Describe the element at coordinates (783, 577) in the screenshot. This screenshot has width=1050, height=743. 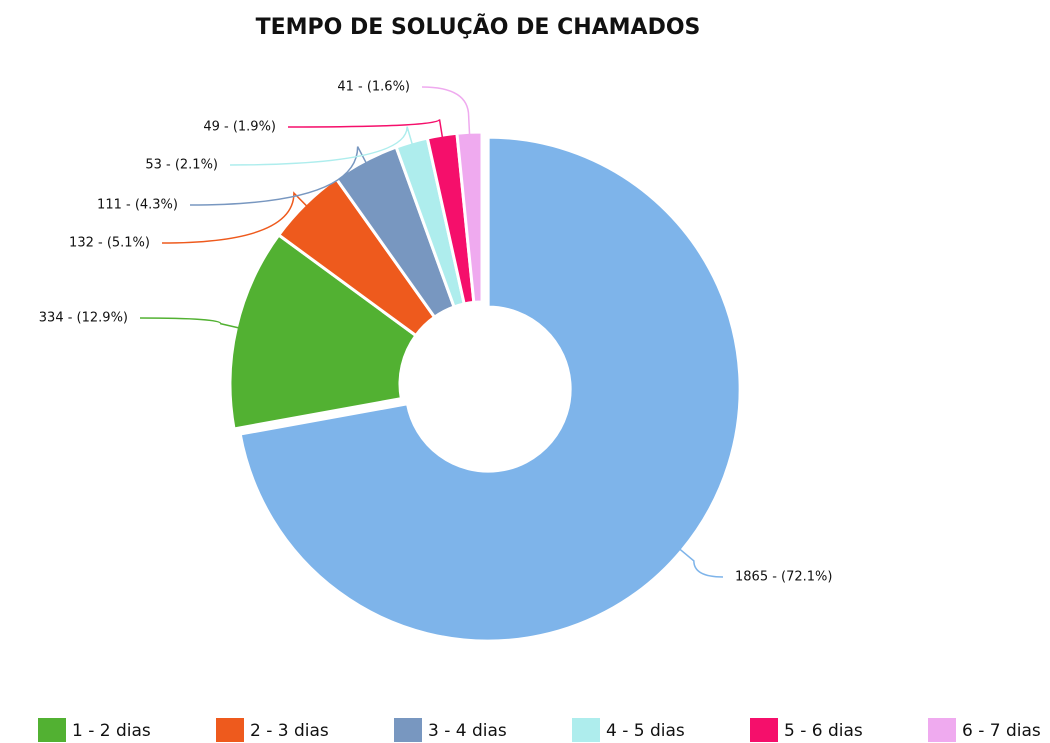
I see `data-label: 1865 - (72.1%)` at that location.